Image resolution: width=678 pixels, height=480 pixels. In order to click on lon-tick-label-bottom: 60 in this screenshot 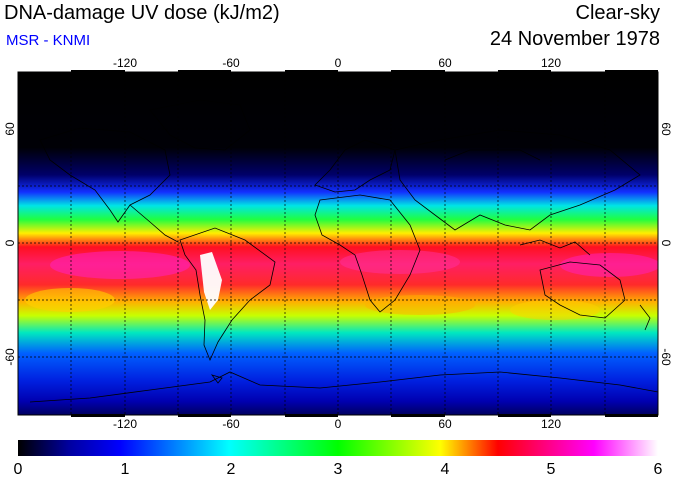, I will do `click(445, 424)`.